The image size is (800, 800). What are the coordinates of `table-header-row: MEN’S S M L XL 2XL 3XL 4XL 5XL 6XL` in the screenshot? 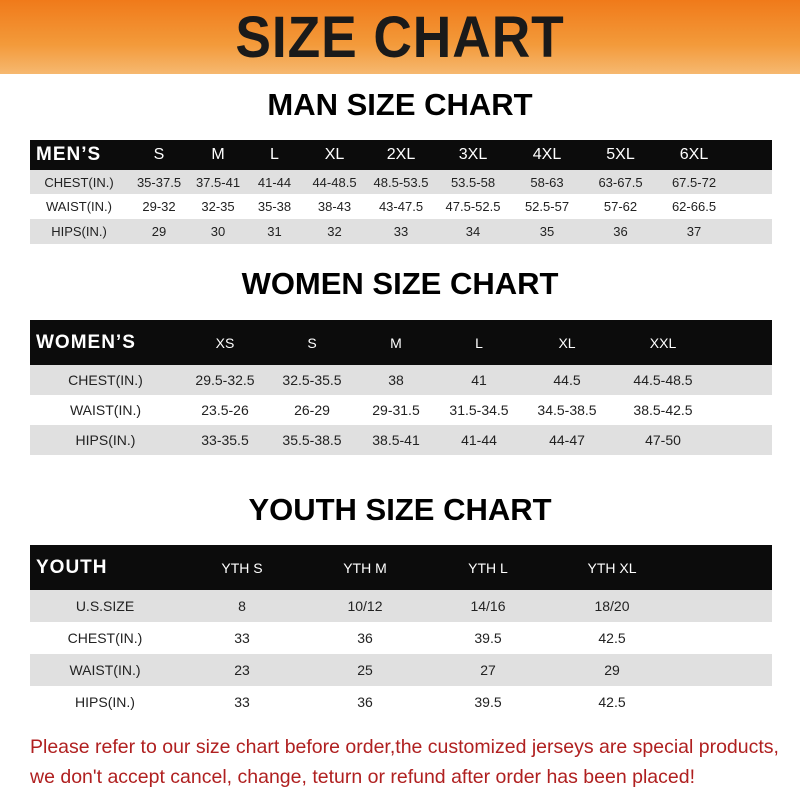 It's located at (401, 155).